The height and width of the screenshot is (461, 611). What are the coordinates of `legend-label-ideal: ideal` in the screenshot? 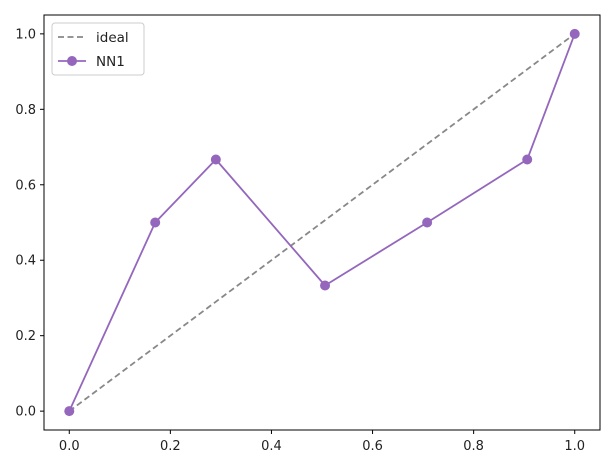 It's located at (112, 38).